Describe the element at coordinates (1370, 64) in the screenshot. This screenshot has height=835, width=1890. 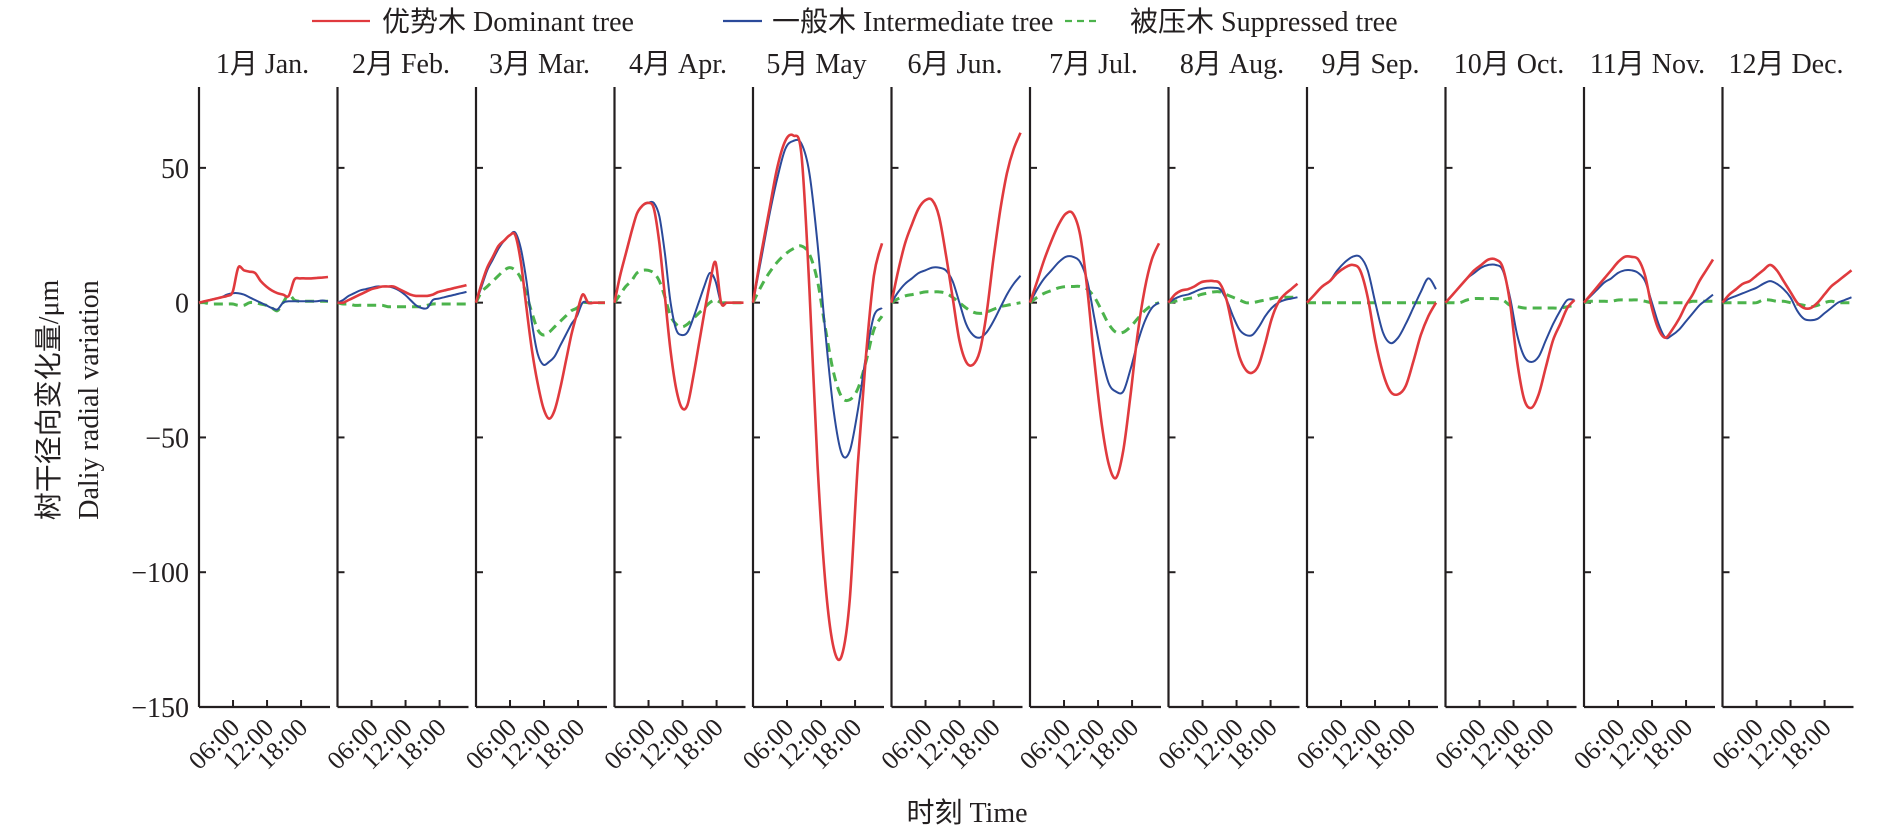
I see `panel-title: 9月 Sep.` at that location.